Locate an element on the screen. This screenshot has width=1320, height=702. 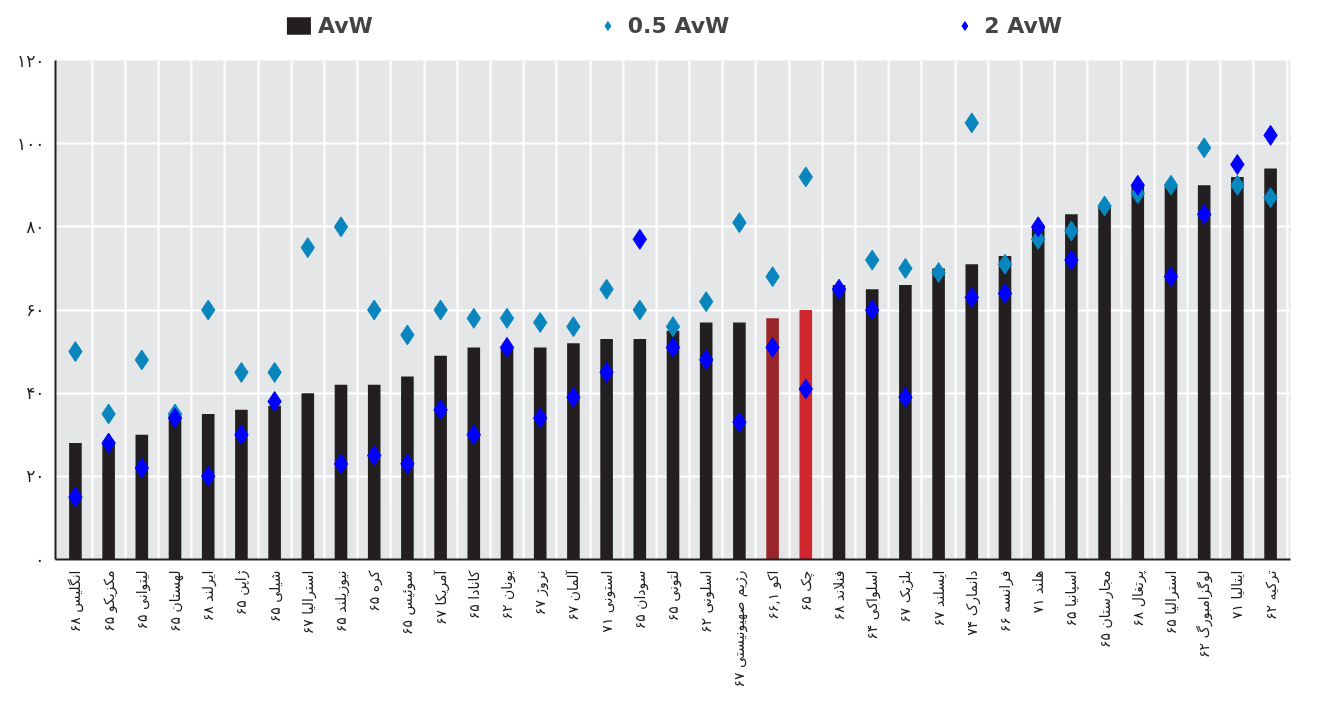
x-tick-label: آلمان ۶۷ is located at coordinates (573, 595).